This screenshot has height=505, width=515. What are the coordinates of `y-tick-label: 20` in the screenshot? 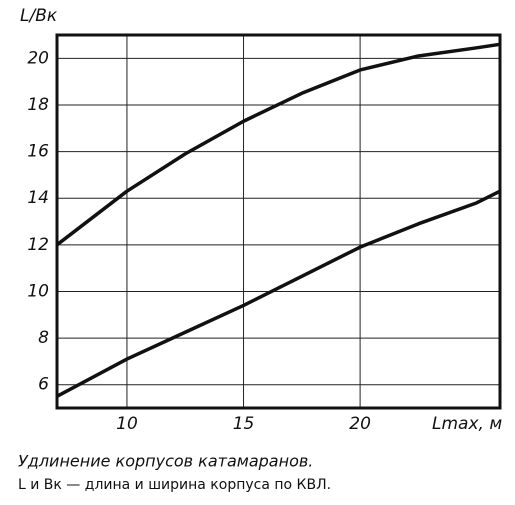 It's located at (38, 58).